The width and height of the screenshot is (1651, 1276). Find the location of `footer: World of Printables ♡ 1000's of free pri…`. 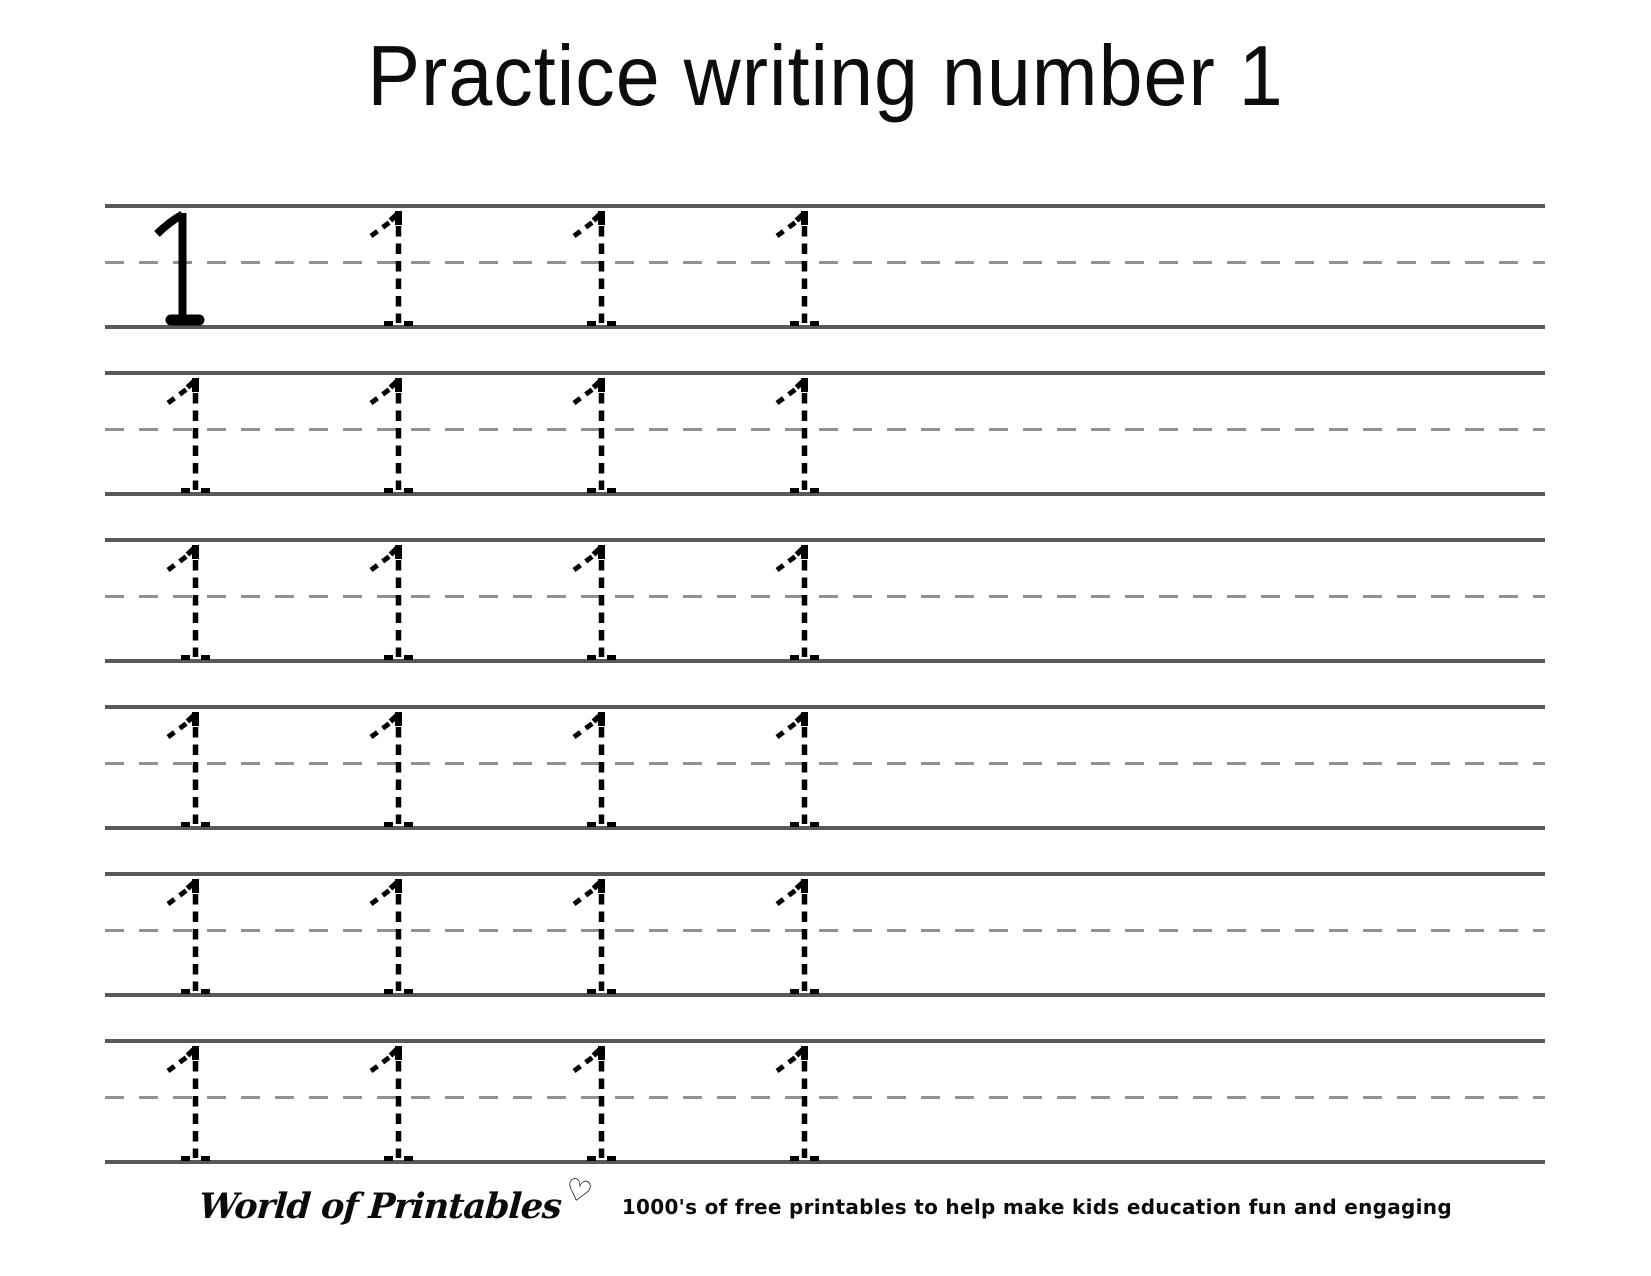

footer: World of Printables ♡ 1000's of free pri… is located at coordinates (825, 1199).